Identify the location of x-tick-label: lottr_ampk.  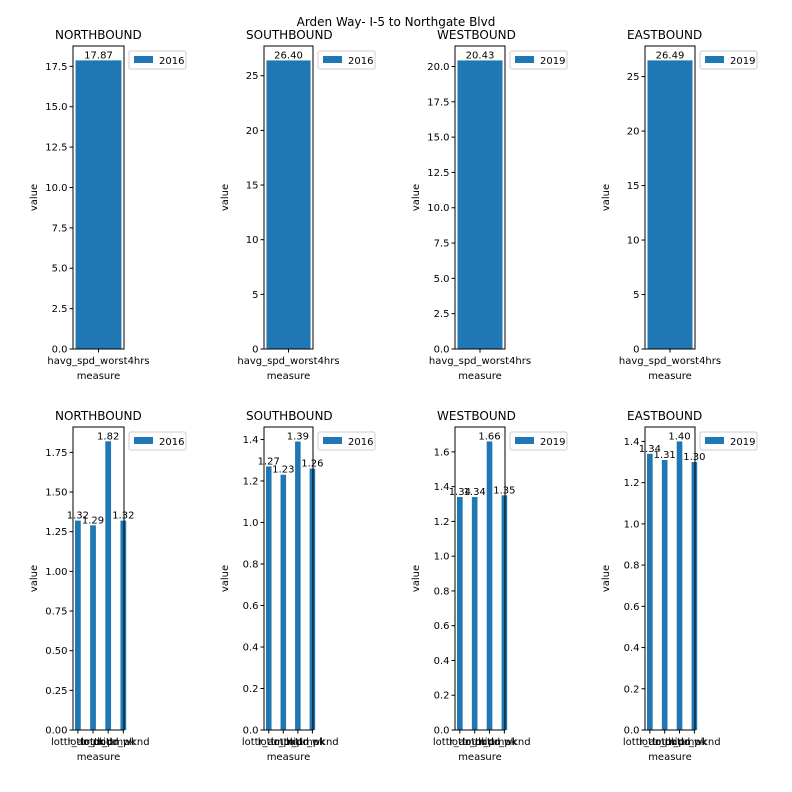
(269, 742).